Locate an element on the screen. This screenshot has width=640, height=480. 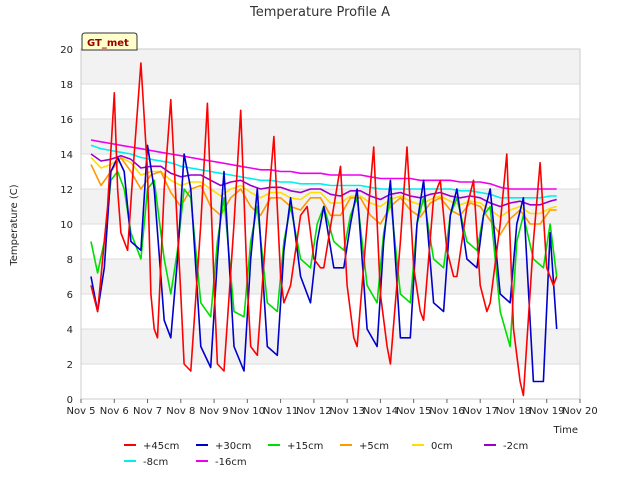
x-tick-label: Nov 11 is located at coordinates (280, 411).